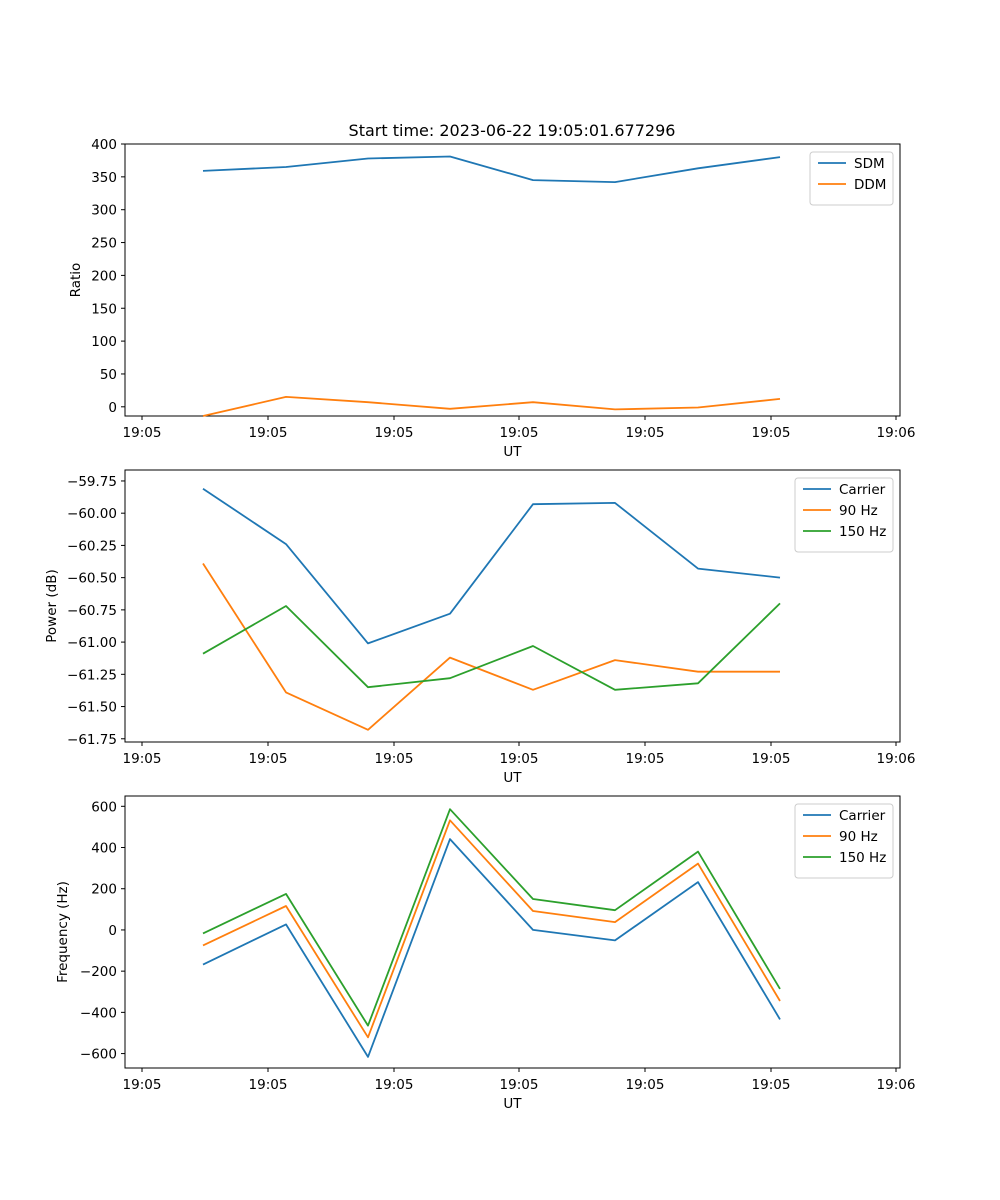 This screenshot has height=1200, width=1000. I want to click on series-line-ddm, so click(491, 406).